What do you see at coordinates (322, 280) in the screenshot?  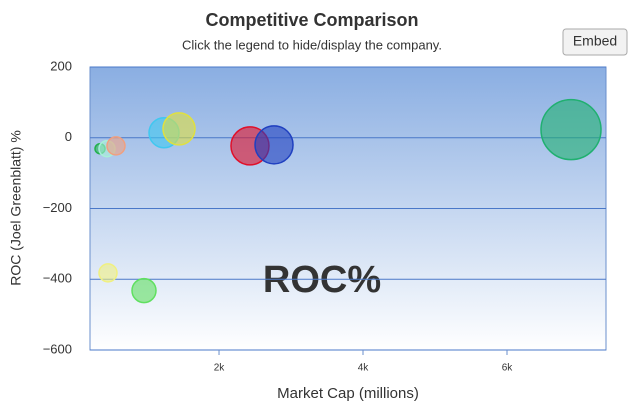 I see `watermark: ROC%` at bounding box center [322, 280].